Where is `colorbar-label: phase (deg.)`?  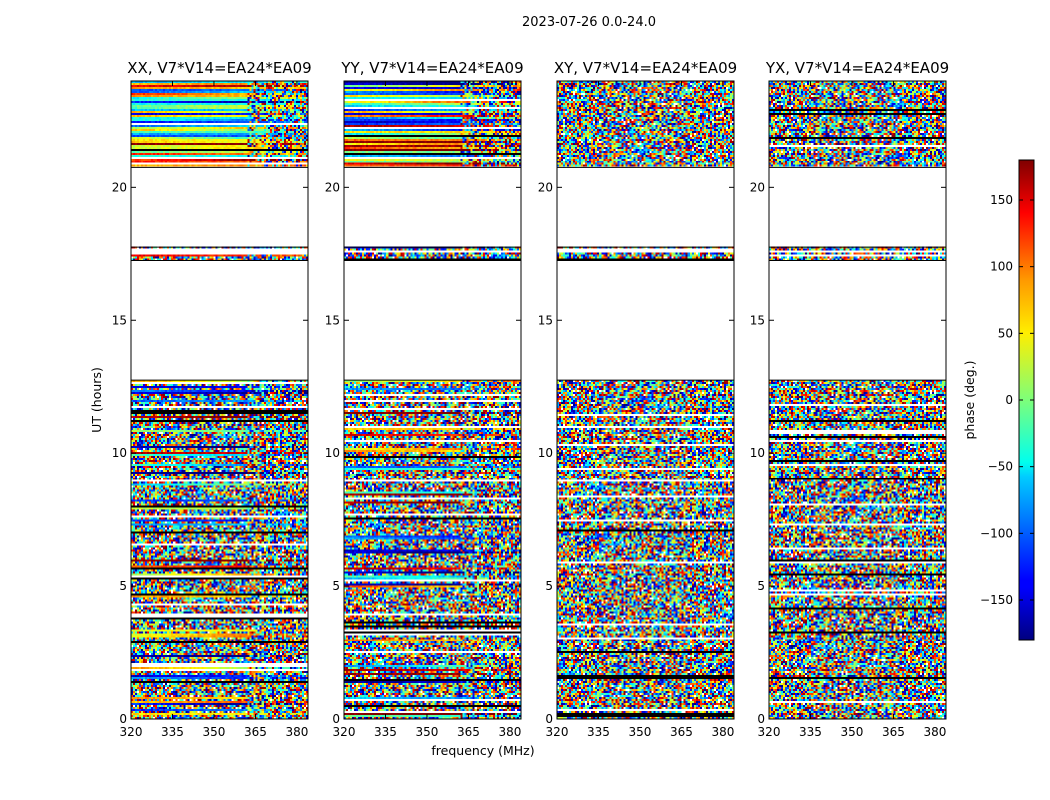
colorbar-label: phase (deg.) is located at coordinates (969, 400).